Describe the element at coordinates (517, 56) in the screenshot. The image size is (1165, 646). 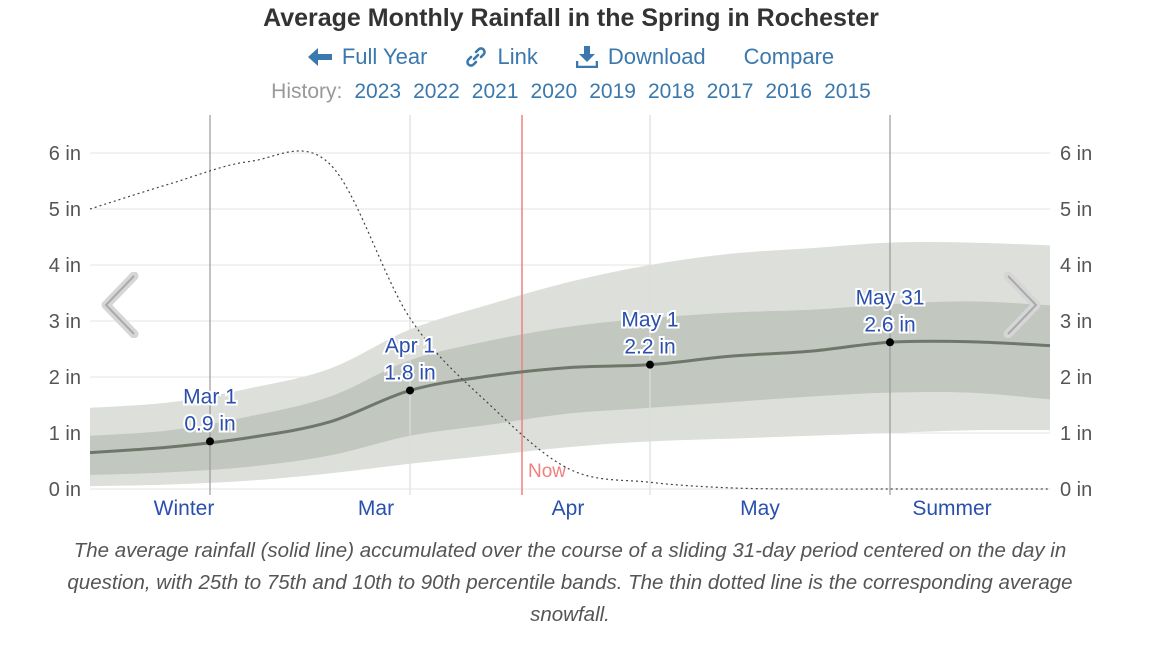
I see `link-label: Link` at that location.